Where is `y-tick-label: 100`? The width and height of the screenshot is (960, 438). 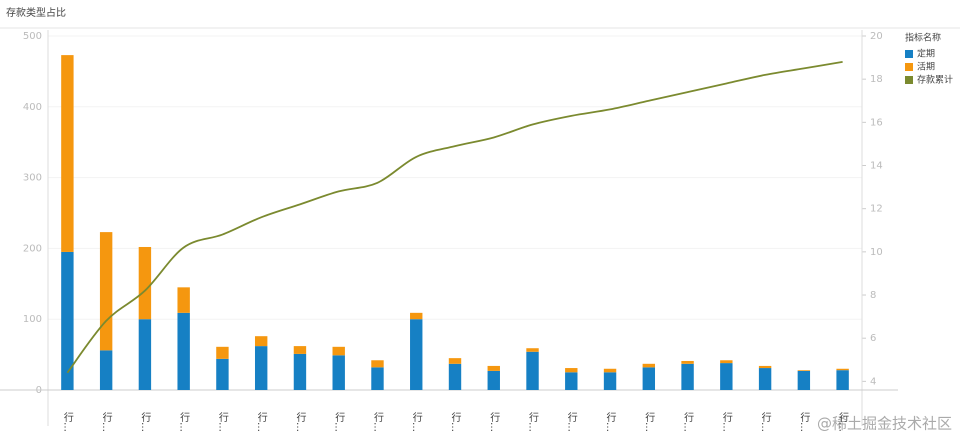 y-tick-label: 100 is located at coordinates (32, 319).